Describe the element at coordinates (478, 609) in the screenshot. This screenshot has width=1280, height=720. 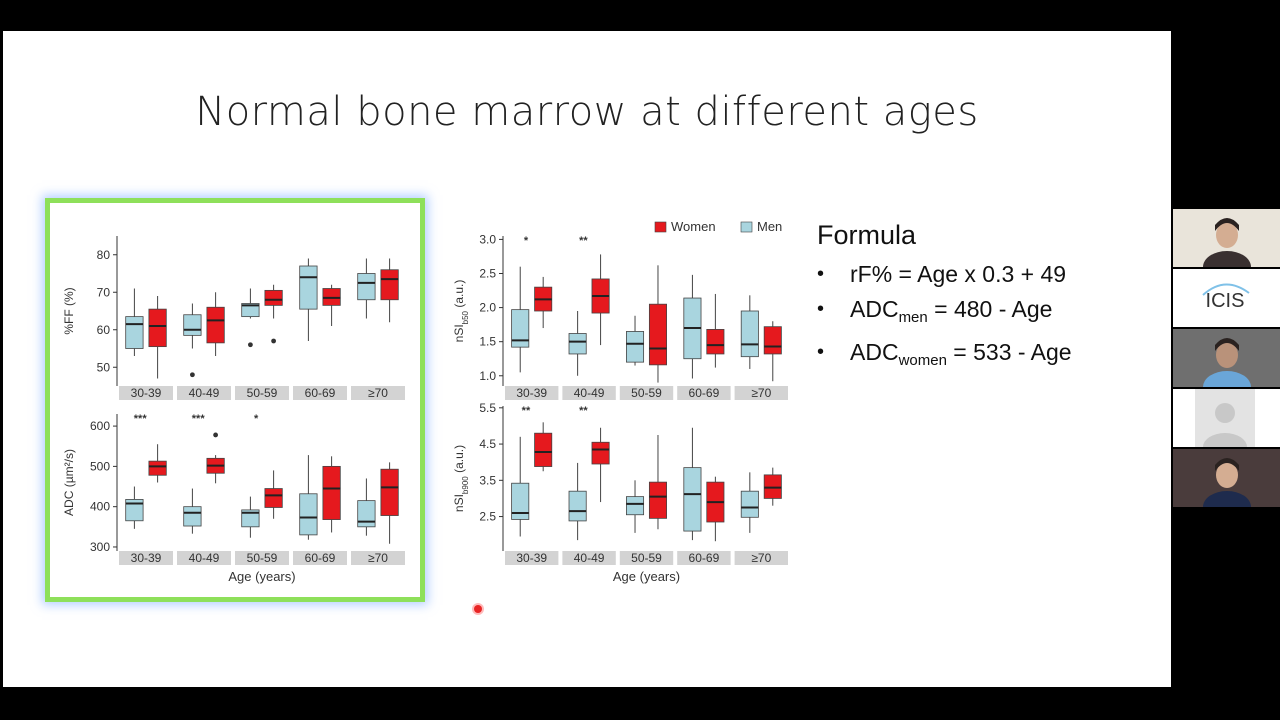
I see `laser-pointer` at that location.